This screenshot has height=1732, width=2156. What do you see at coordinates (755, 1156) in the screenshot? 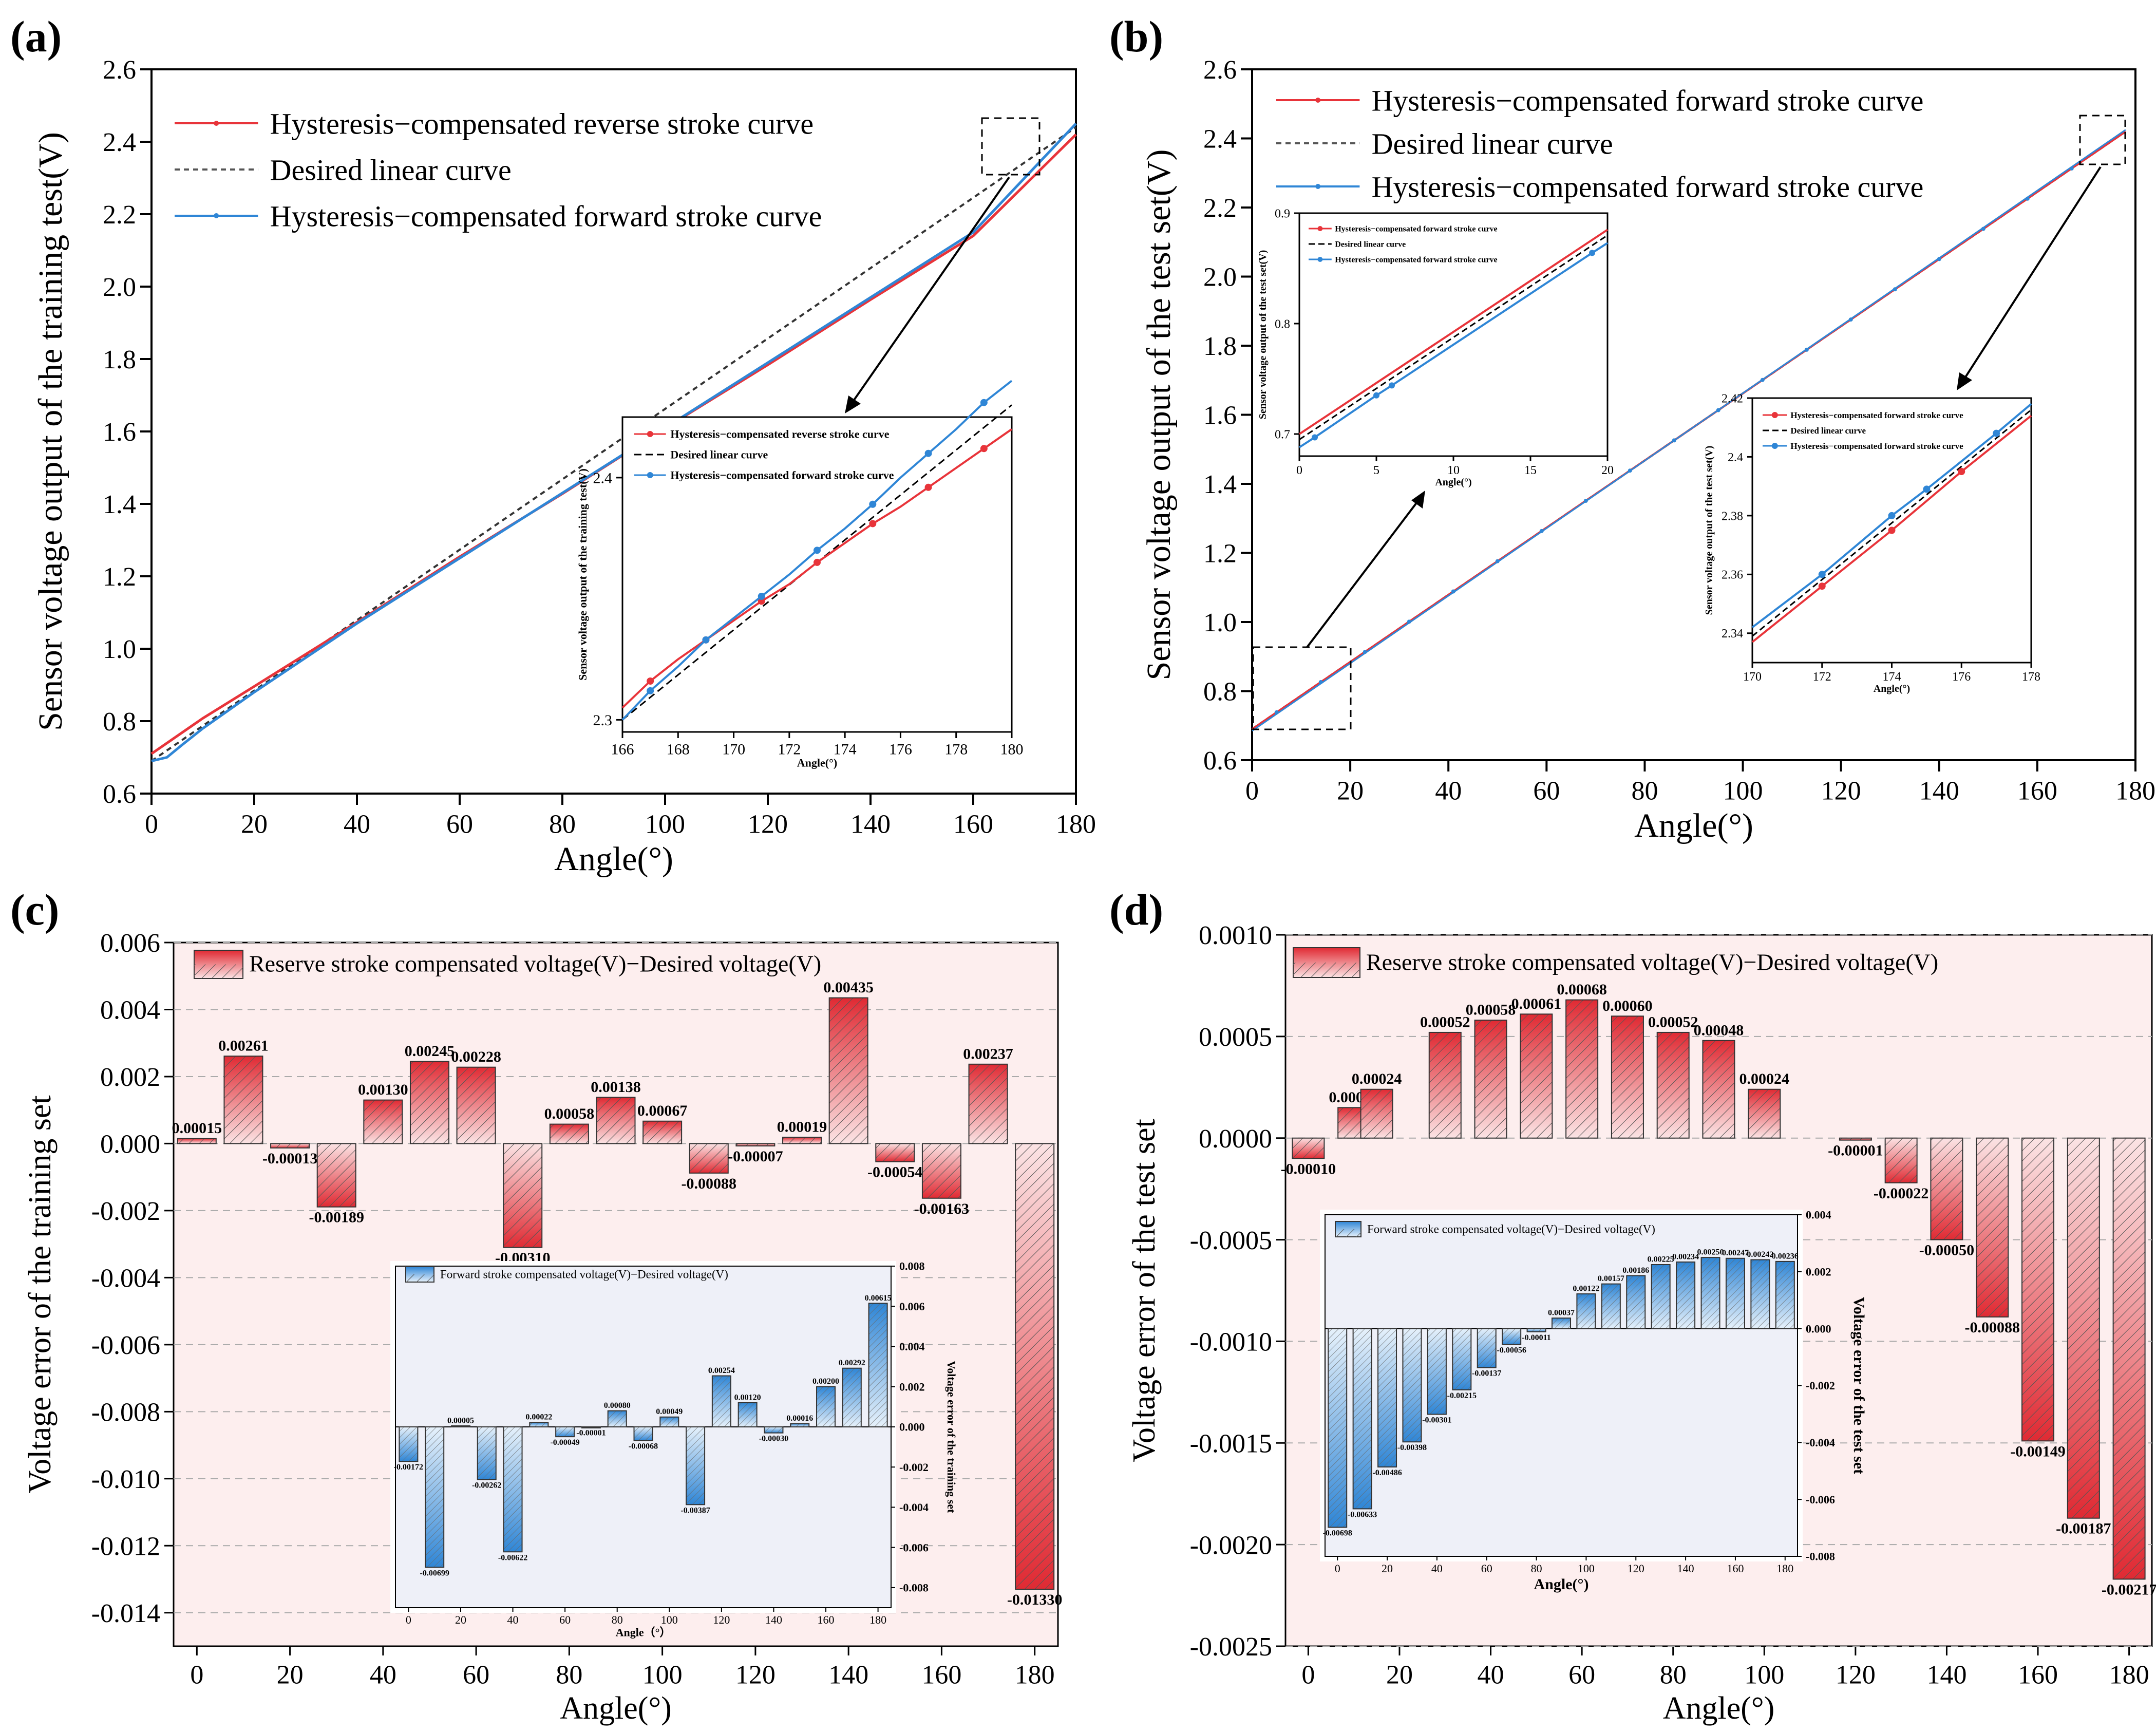
I see `main-data-label: -0.00007` at bounding box center [755, 1156].